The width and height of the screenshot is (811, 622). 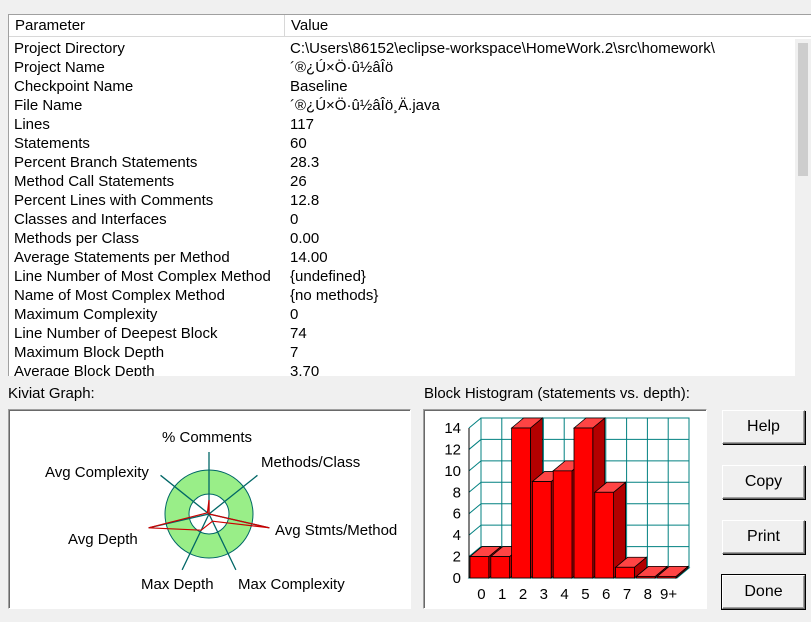 I want to click on value-cell: 7, so click(x=294, y=352).